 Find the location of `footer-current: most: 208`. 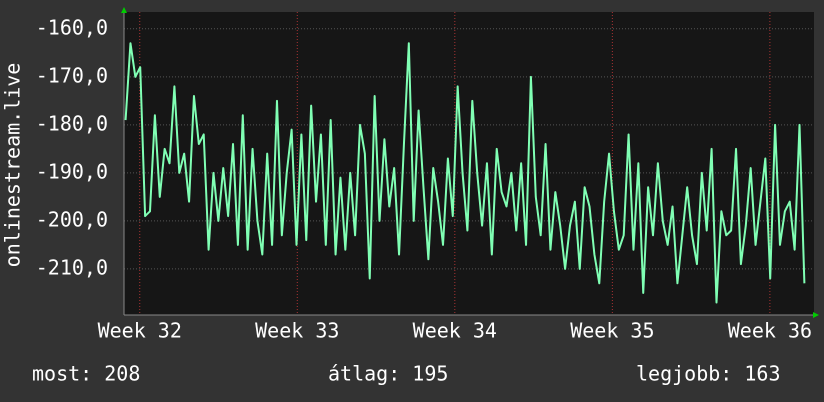

footer-current: most: 208 is located at coordinates (86, 374).